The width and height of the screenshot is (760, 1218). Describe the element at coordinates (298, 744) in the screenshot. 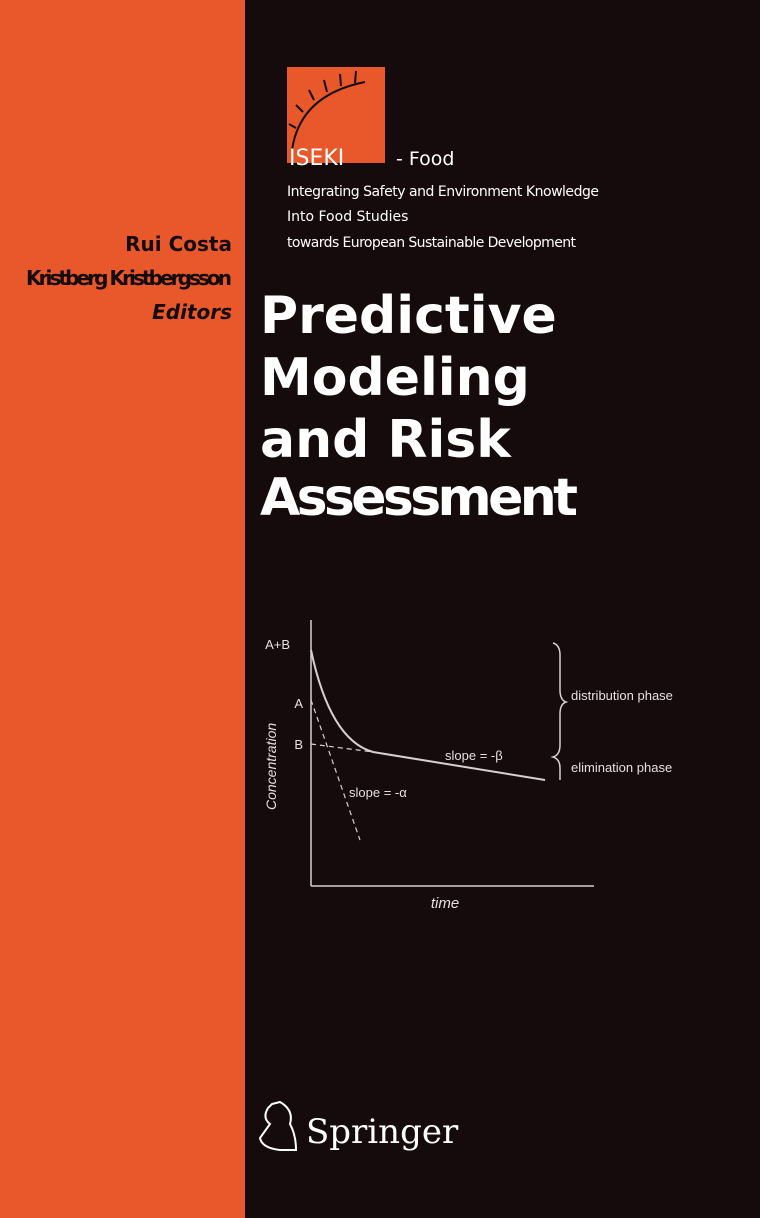

I see `figure-label: B` at that location.